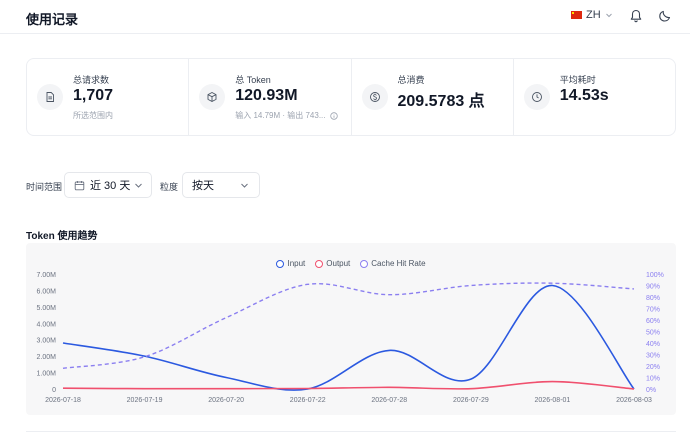  What do you see at coordinates (348, 385) in the screenshot?
I see `series-line-output` at bounding box center [348, 385].